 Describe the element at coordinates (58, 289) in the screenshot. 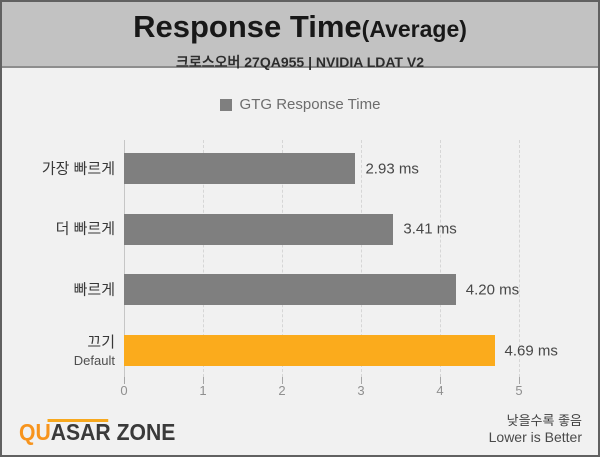

I see `category-label-2: 빠르게` at that location.